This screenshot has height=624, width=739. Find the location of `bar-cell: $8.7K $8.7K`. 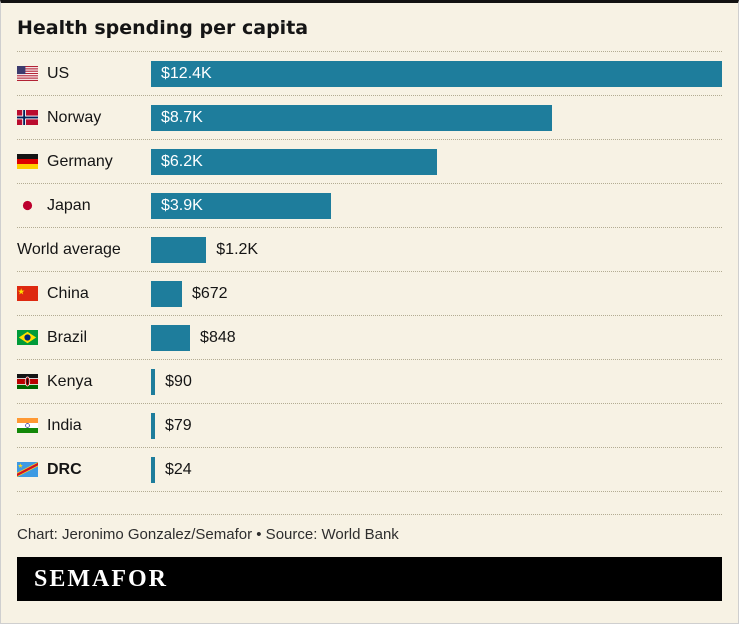

bar-cell: $8.7K $8.7K is located at coordinates (436, 117).